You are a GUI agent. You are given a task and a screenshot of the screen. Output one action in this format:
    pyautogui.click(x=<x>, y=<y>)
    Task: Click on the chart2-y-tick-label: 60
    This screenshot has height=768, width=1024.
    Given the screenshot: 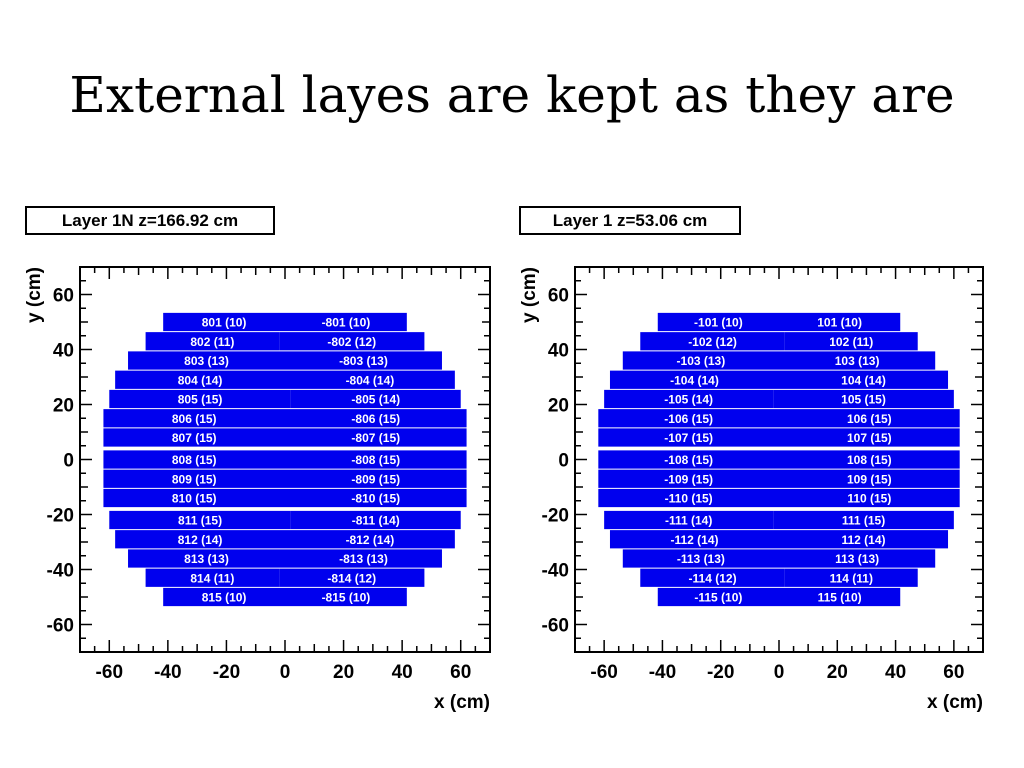 What is the action you would take?
    pyautogui.click(x=558, y=296)
    